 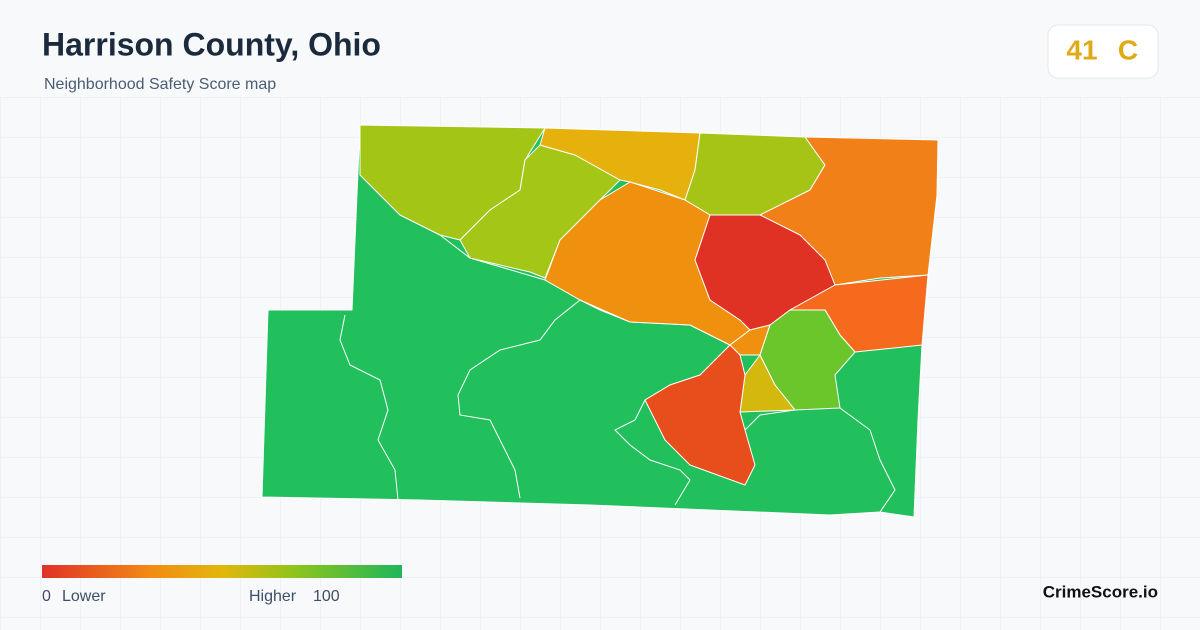 I want to click on title: Harrison County, Ohio, so click(x=211, y=44).